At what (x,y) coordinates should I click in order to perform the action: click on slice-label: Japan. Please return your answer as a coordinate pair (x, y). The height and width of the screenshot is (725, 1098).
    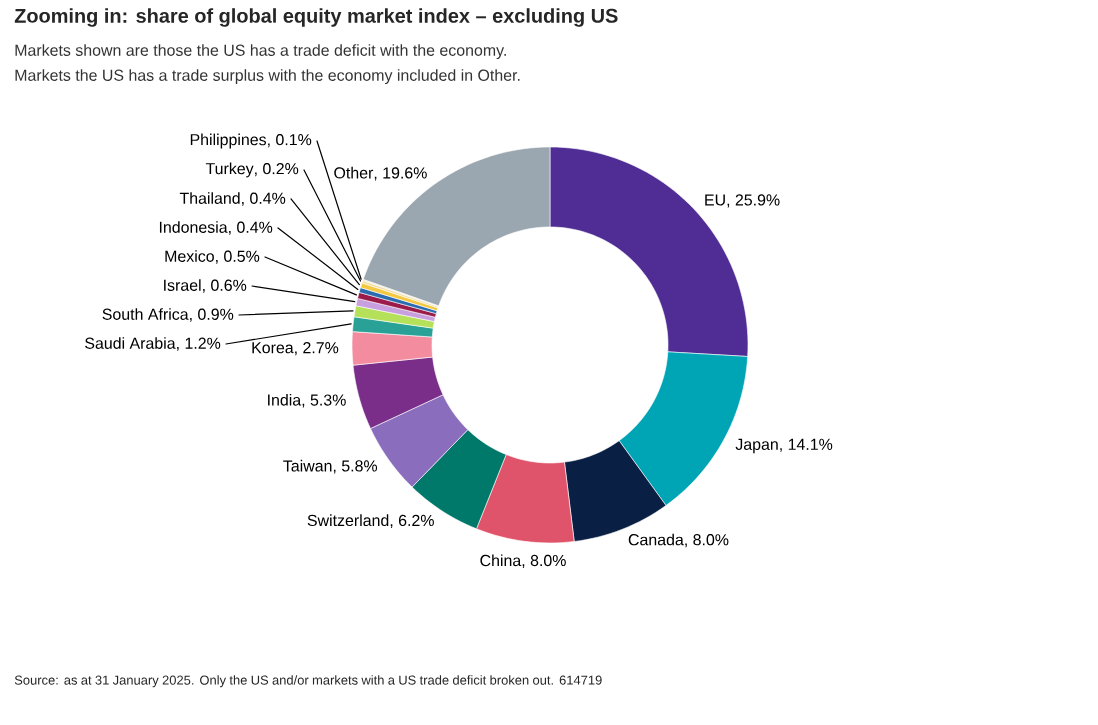
    Looking at the image, I should click on (756, 446).